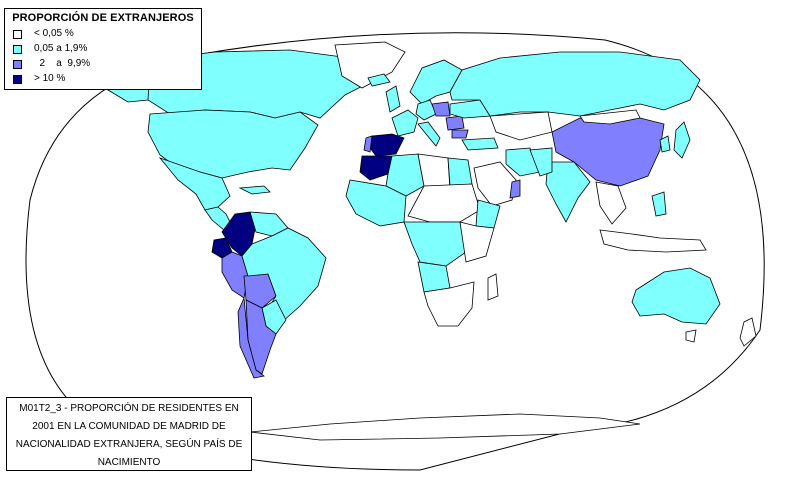  What do you see at coordinates (521, 126) in the screenshot?
I see `country-kazakhstan` at bounding box center [521, 126].